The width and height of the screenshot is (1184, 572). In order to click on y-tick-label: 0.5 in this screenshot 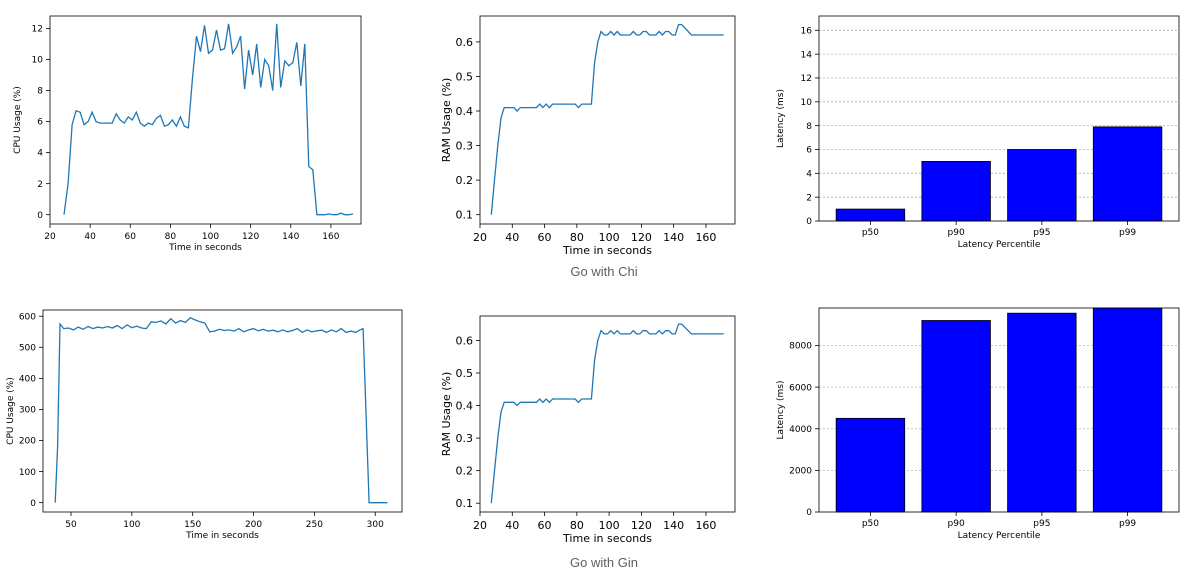, I will do `click(465, 373)`.